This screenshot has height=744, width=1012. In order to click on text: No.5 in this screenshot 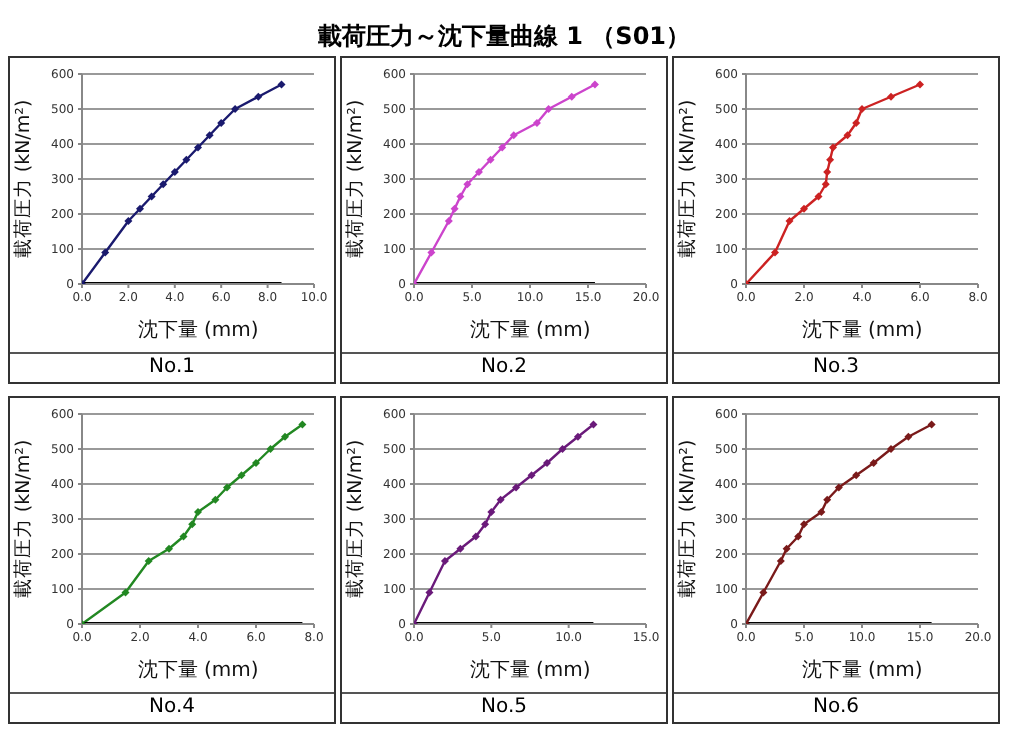, I will do `click(504, 707)`.